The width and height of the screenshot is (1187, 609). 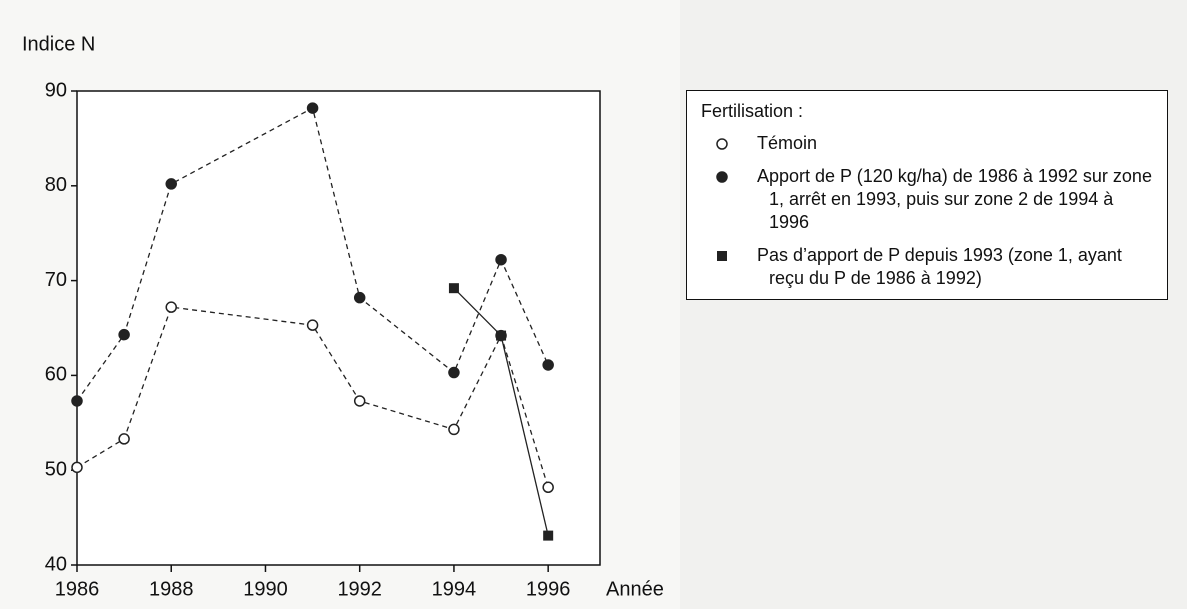 What do you see at coordinates (56, 469) in the screenshot?
I see `y-tick-label: 50` at bounding box center [56, 469].